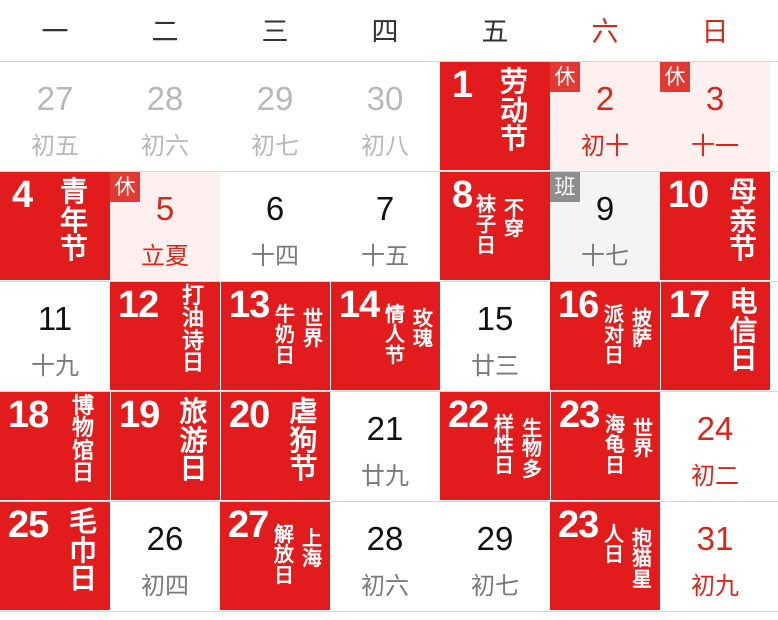  I want to click on festival-name: 情人节, so click(395, 334).